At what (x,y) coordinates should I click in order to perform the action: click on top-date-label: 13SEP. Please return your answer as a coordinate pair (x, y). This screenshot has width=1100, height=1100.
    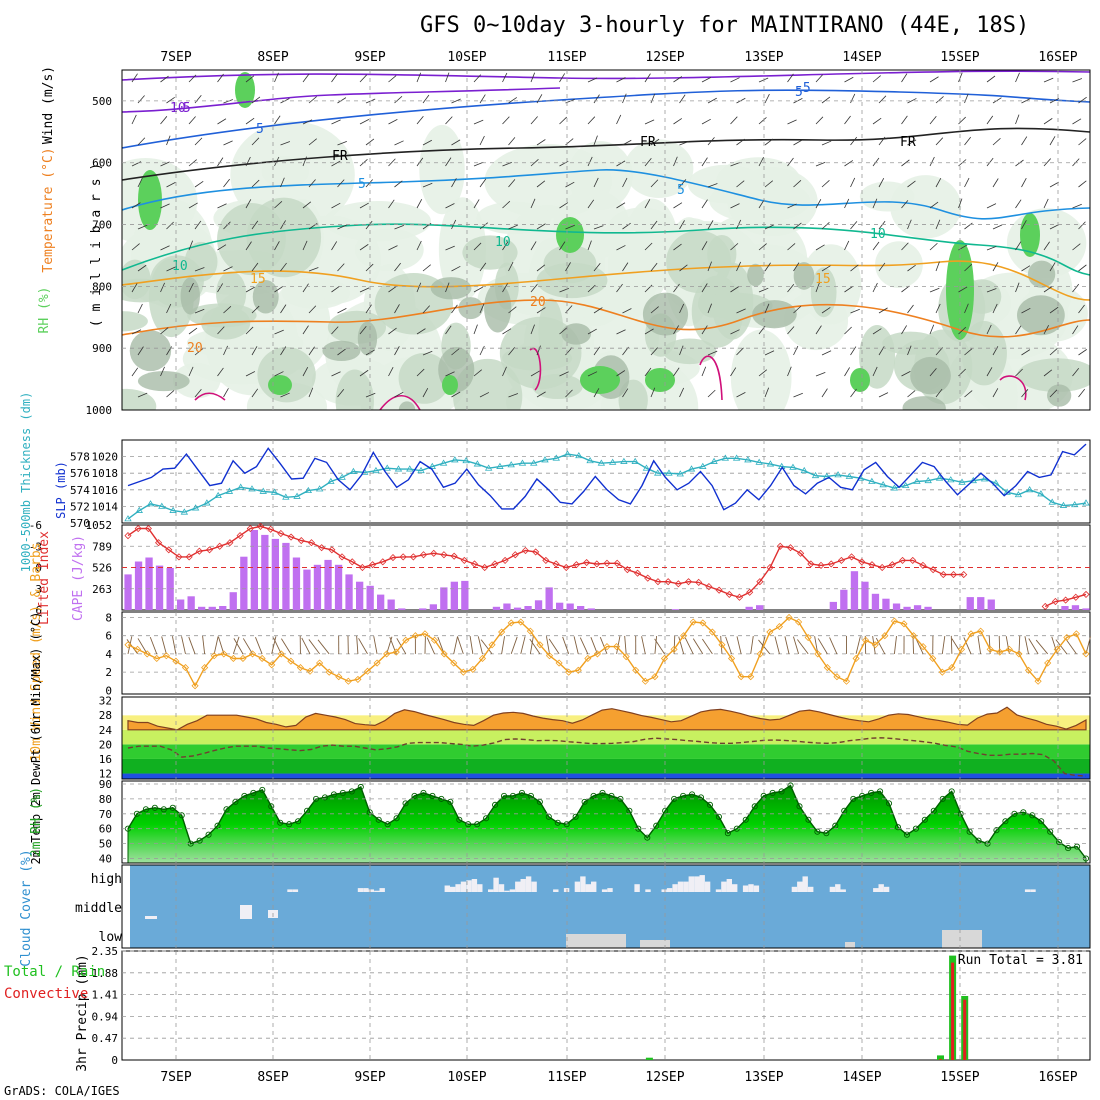
    Looking at the image, I should click on (763, 57).